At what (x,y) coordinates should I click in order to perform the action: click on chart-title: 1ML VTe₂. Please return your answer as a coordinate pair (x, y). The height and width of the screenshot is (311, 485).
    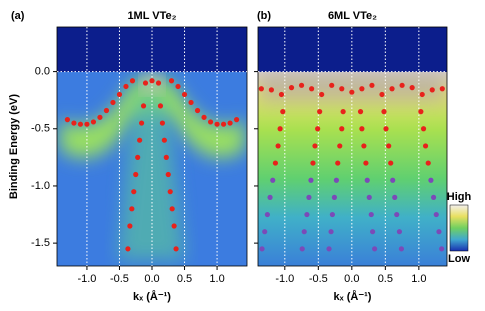
    Looking at the image, I should click on (151, 16).